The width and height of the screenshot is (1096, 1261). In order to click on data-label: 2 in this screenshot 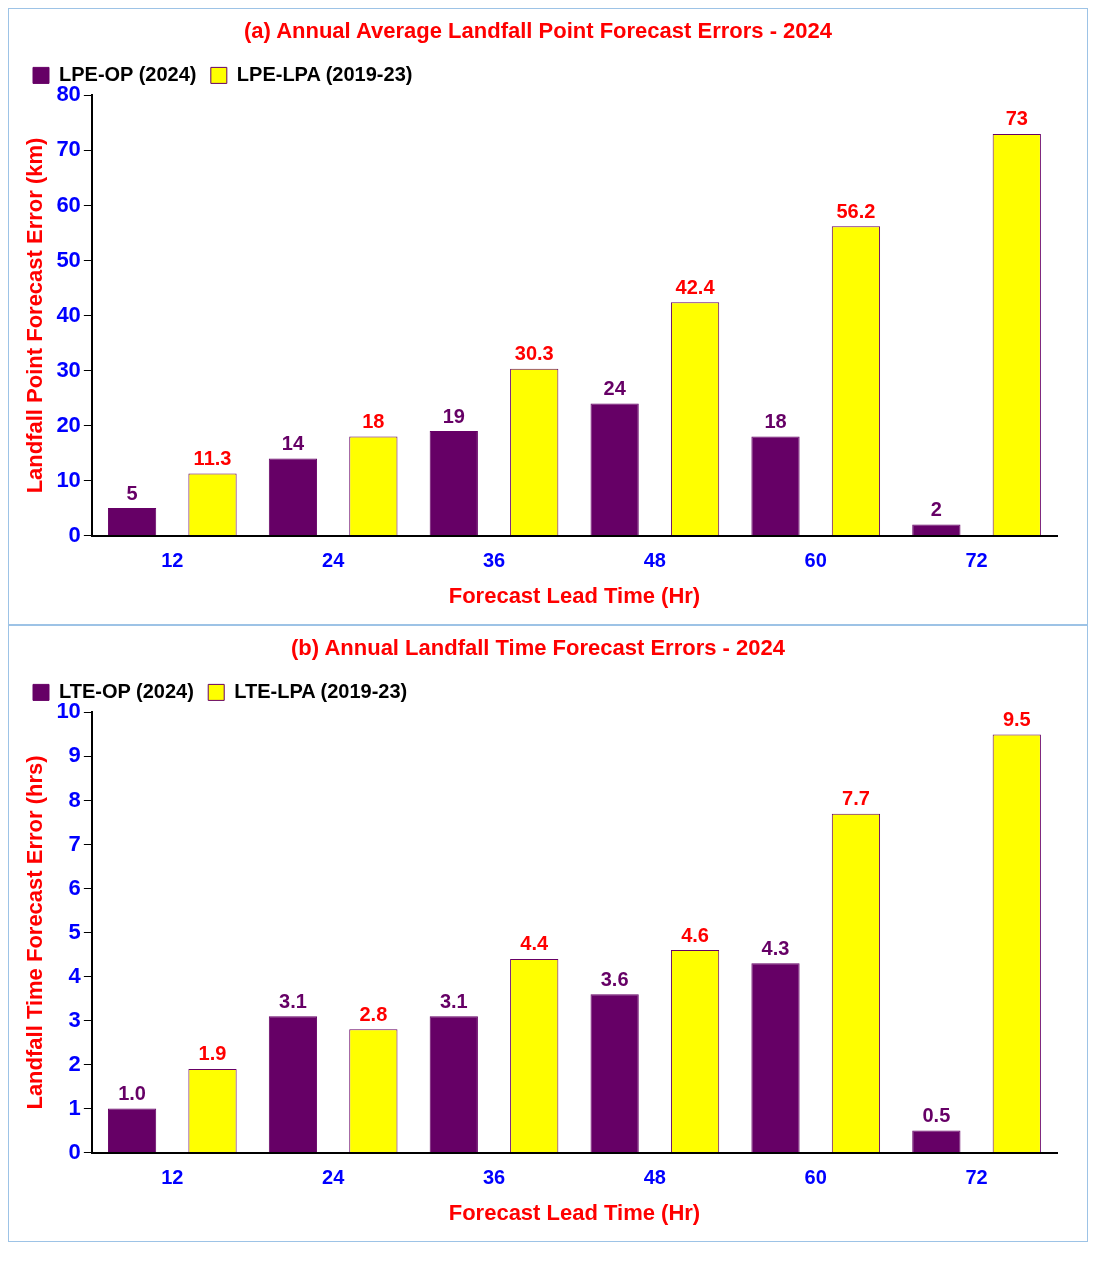, I will do `click(936, 509)`.